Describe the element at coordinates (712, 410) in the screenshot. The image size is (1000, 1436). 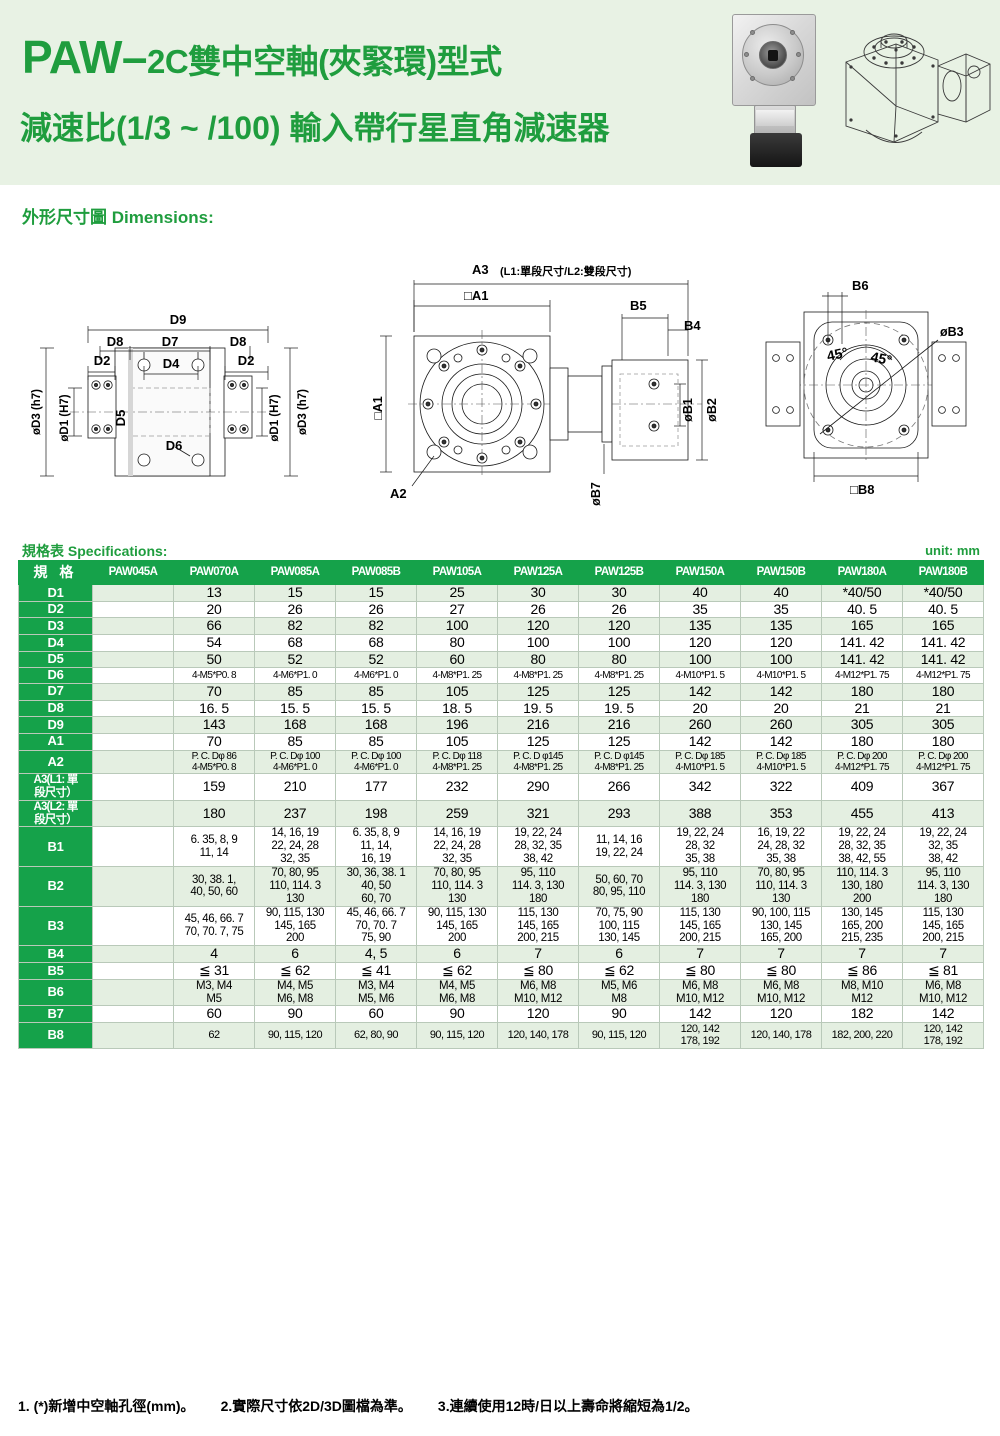
I see `label-b2: øB2` at that location.